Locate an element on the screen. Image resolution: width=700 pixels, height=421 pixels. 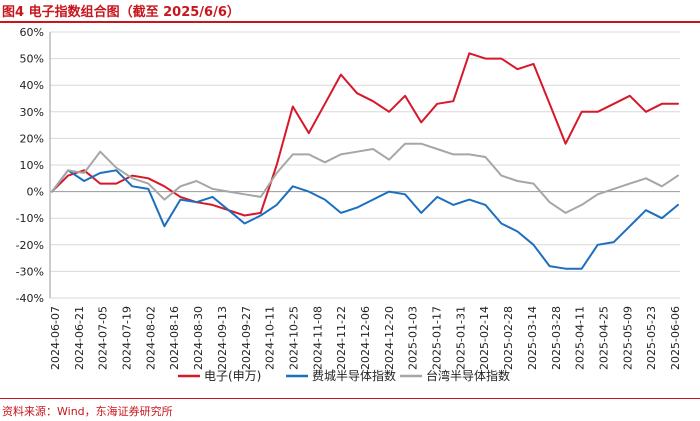
x-tick-label: 2025-01-17 is located at coordinates (437, 338).